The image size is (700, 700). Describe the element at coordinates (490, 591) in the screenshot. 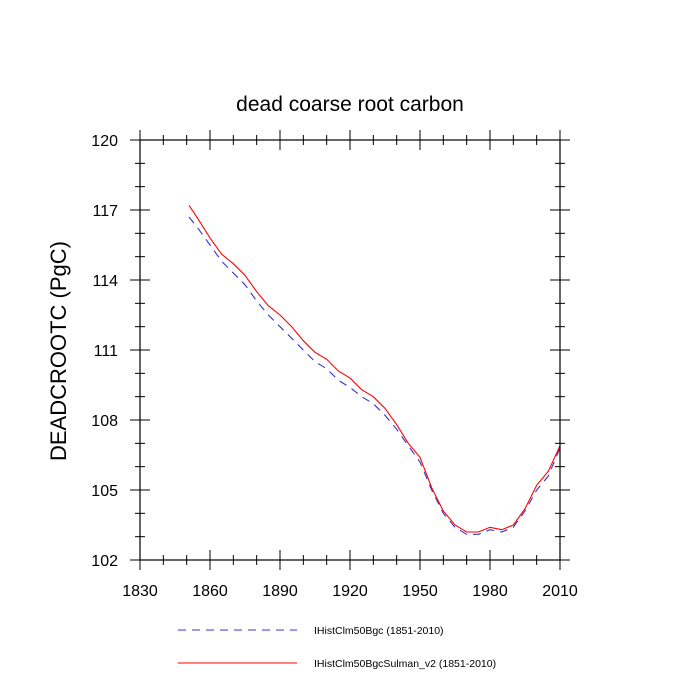

I see `x-tick-label: 1980` at that location.